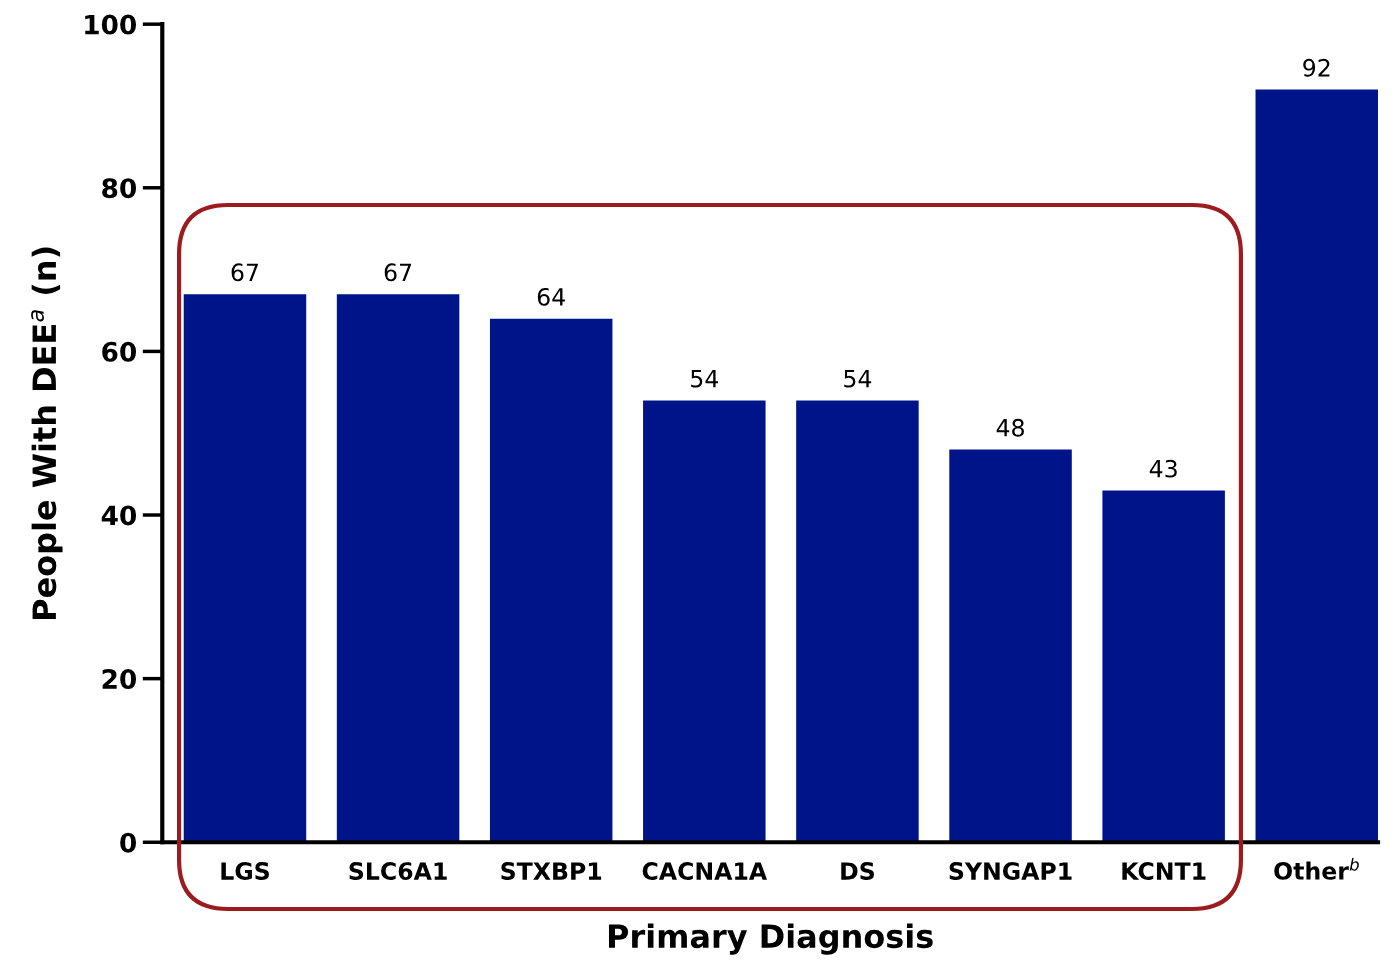 This screenshot has width=1399, height=967. I want to click on data-label: 43, so click(1163, 468).